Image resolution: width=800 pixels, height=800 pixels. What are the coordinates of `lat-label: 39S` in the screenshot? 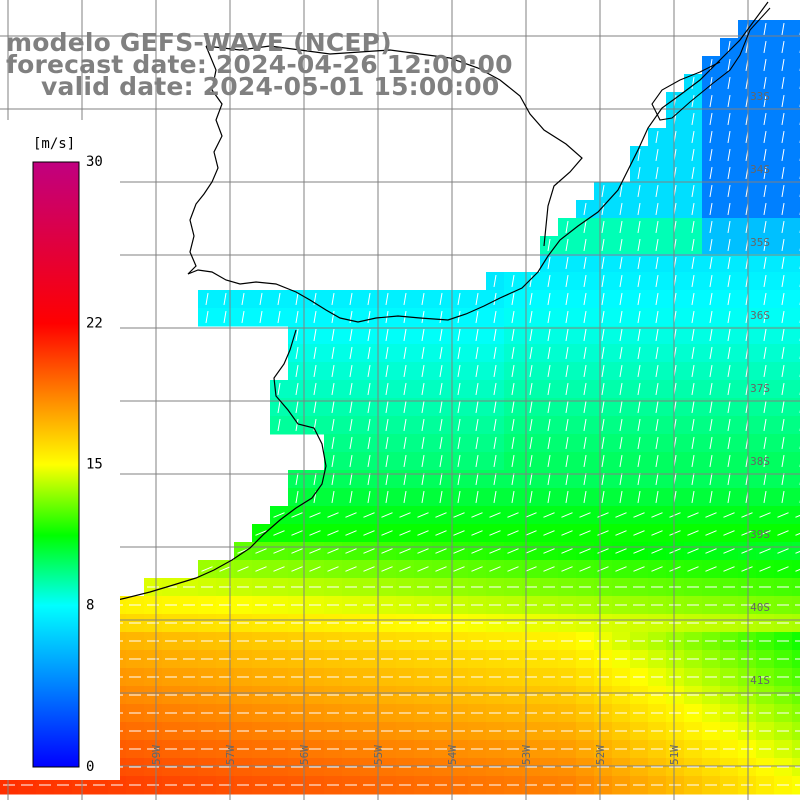 It's located at (760, 534).